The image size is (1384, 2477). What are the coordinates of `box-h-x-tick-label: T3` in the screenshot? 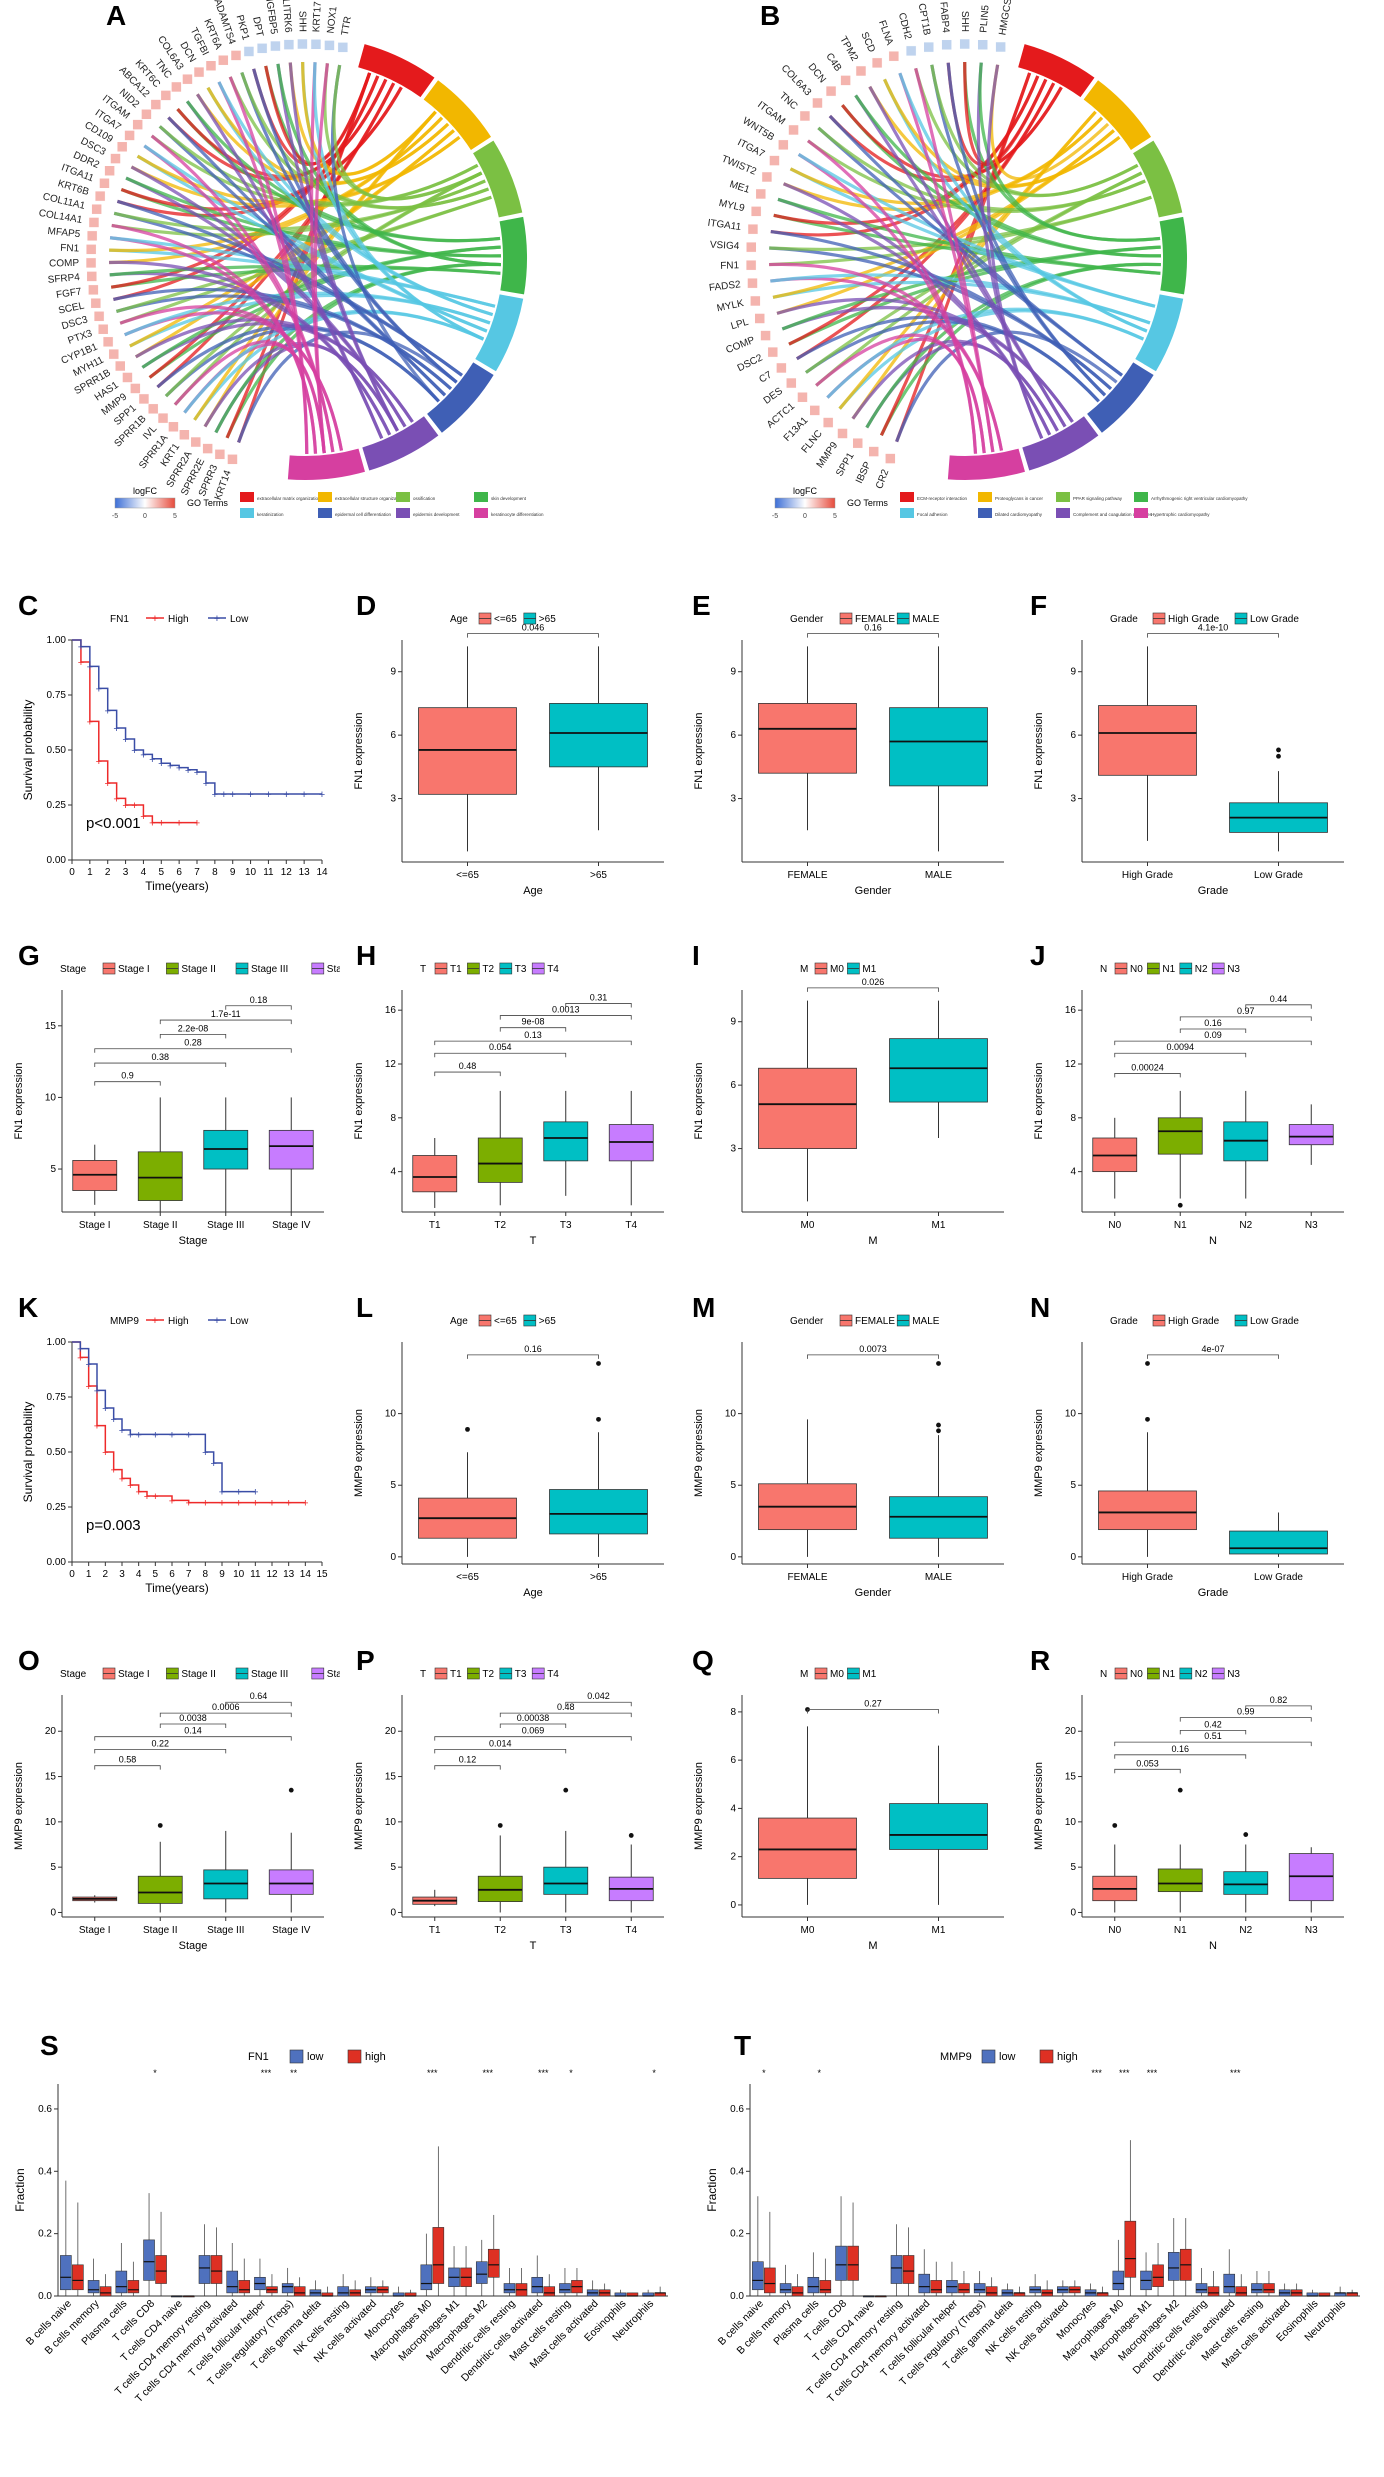 It's located at (566, 1225).